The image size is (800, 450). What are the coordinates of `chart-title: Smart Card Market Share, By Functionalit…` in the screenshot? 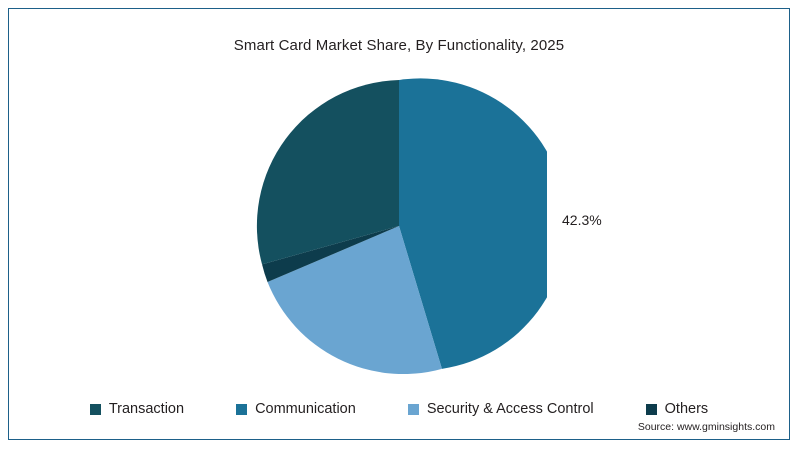 It's located at (399, 45).